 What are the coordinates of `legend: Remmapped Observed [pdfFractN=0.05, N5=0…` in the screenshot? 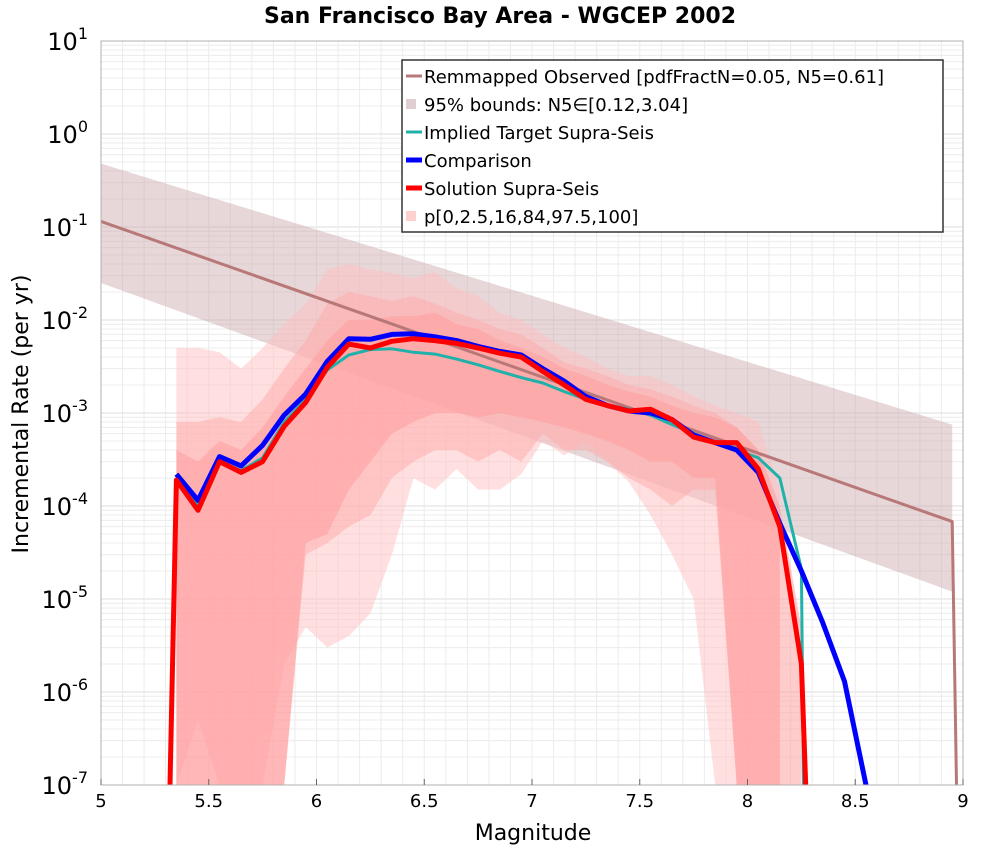 It's located at (672, 146).